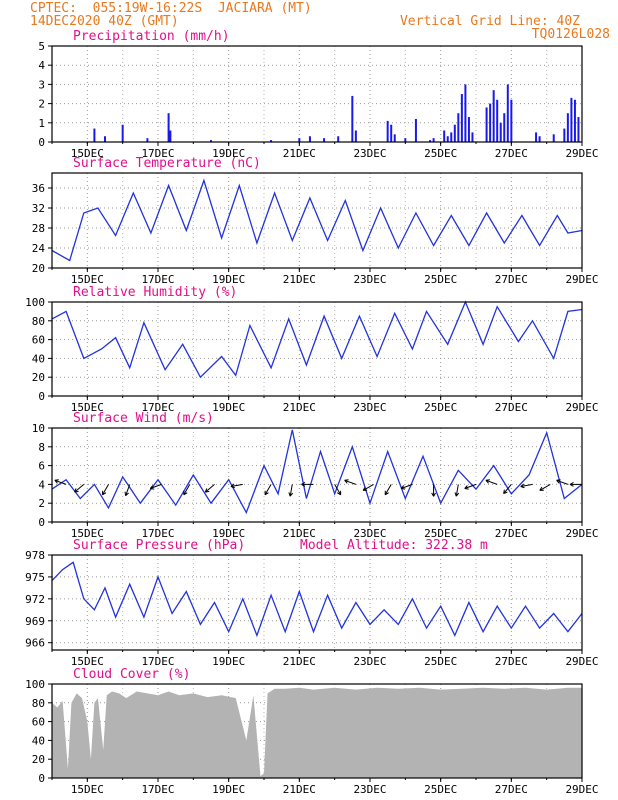  What do you see at coordinates (41, 84) in the screenshot?
I see `ytick-label-3: 3` at bounding box center [41, 84].